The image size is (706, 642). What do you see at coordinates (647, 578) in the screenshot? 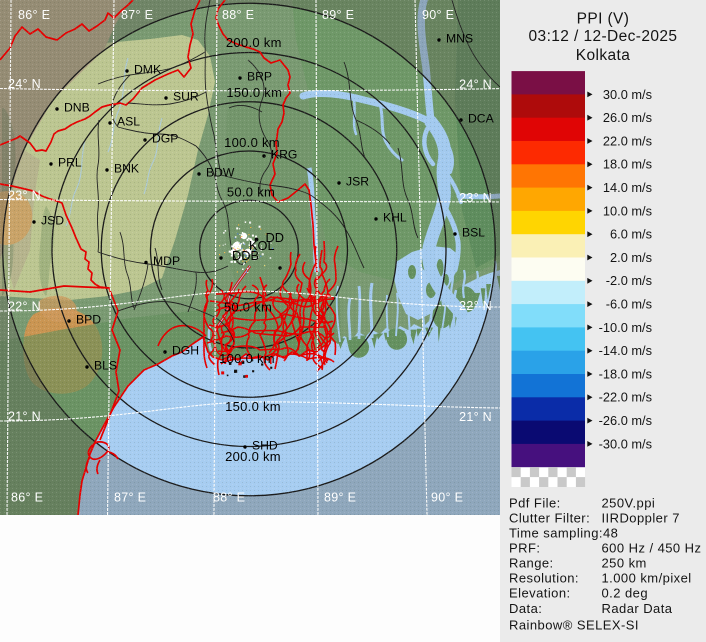
I see `svg-text: 1.000 km/pixel` at bounding box center [647, 578].